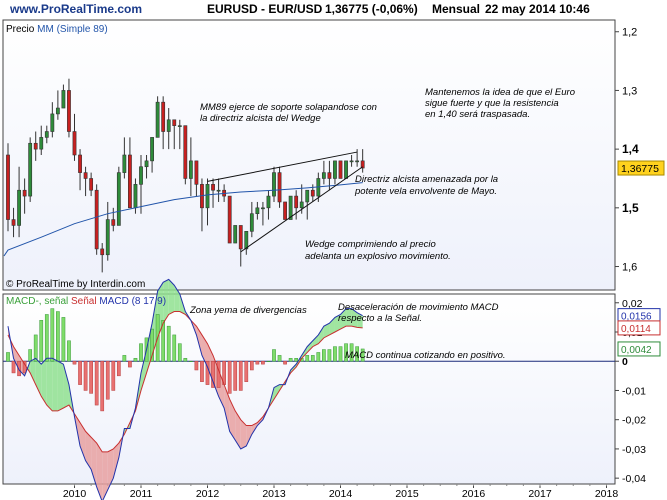  Describe the element at coordinates (378, 256) in the screenshot. I see `annotation-wedge-2: adelanta un explosivo movimiento.` at that location.